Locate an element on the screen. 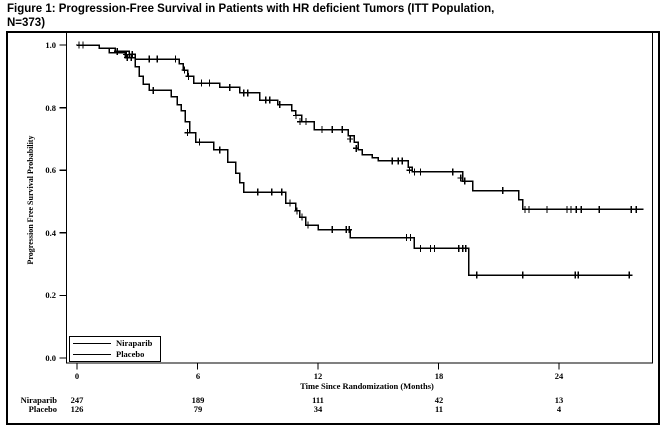  figure-title-line2: N=373) is located at coordinates (26, 22).